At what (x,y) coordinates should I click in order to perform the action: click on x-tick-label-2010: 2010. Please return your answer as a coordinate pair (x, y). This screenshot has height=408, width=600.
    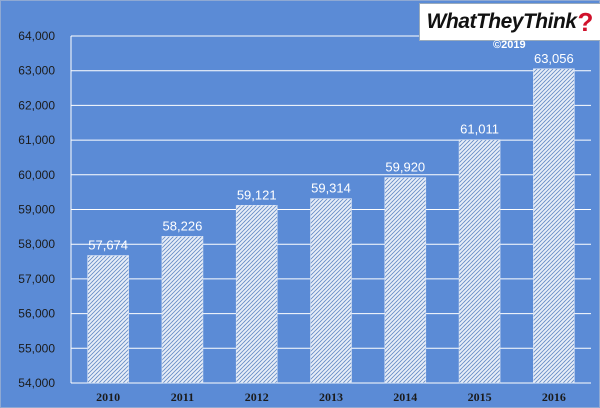
    Looking at the image, I should click on (108, 397).